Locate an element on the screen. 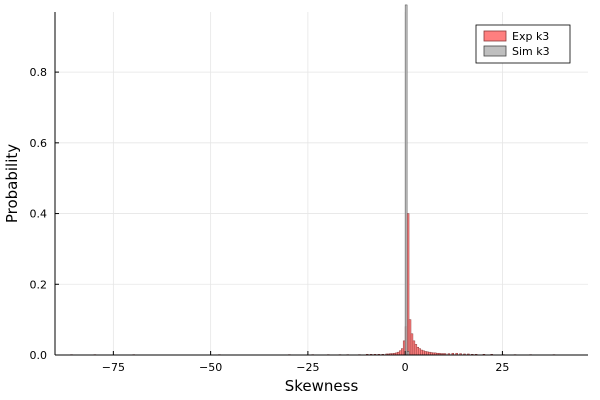 This screenshot has width=600, height=400. y-tick-label: 0.2 is located at coordinates (39, 284).